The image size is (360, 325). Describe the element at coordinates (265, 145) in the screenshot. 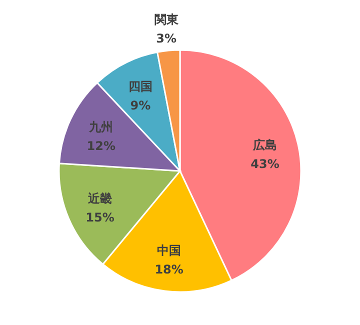

I see `slice-label: 広島` at that location.